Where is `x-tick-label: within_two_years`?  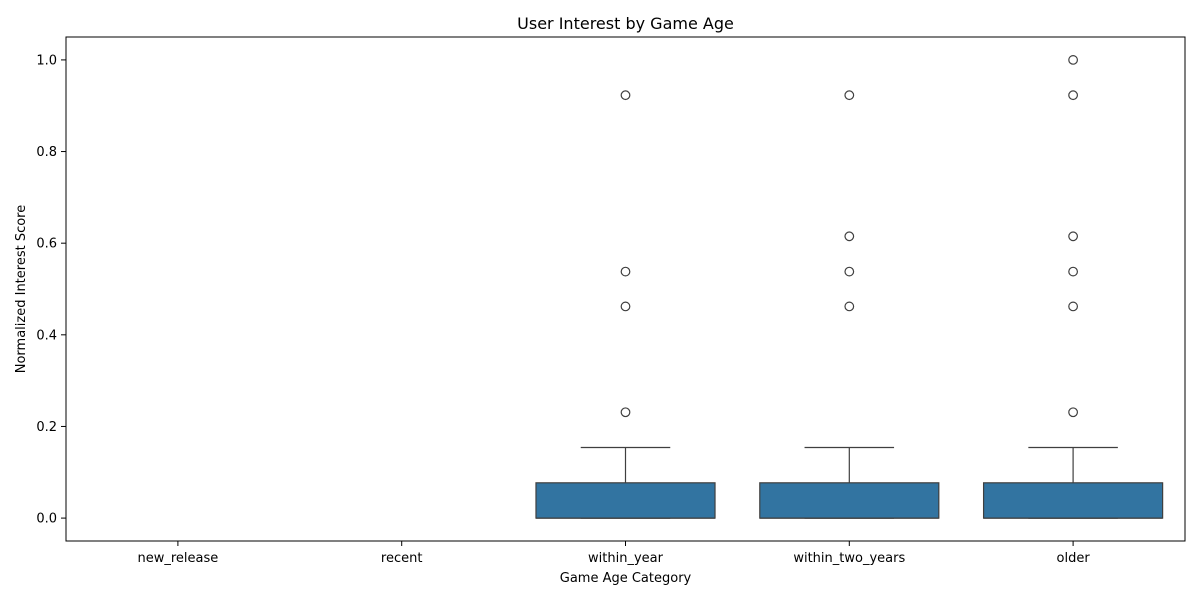
x-tick-label: within_two_years is located at coordinates (849, 558).